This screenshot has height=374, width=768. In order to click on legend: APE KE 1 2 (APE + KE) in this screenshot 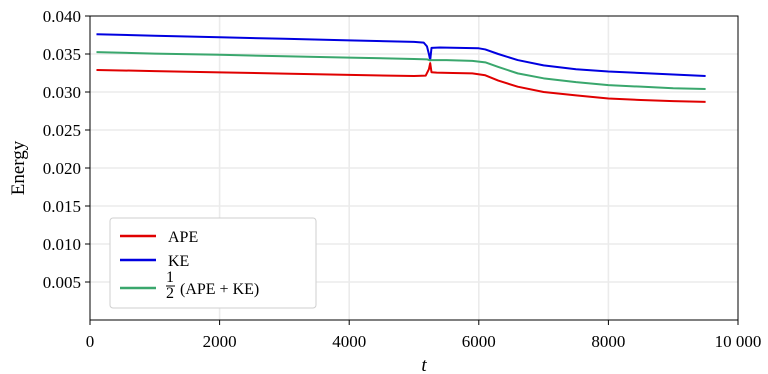, I will do `click(213, 263)`.